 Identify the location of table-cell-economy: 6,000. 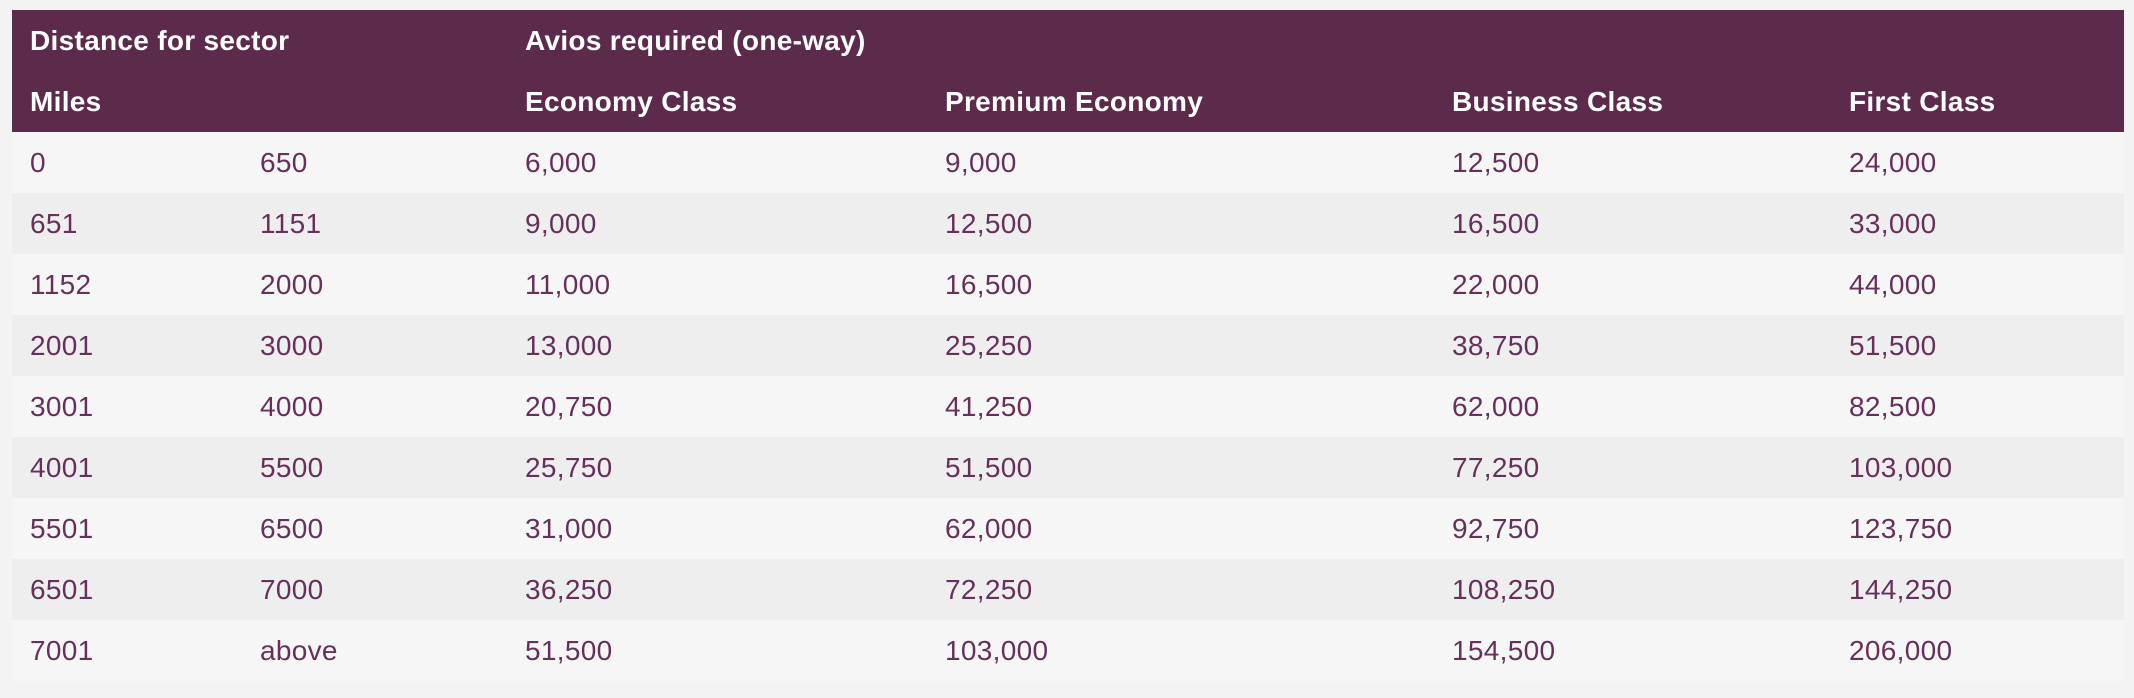
(717, 162).